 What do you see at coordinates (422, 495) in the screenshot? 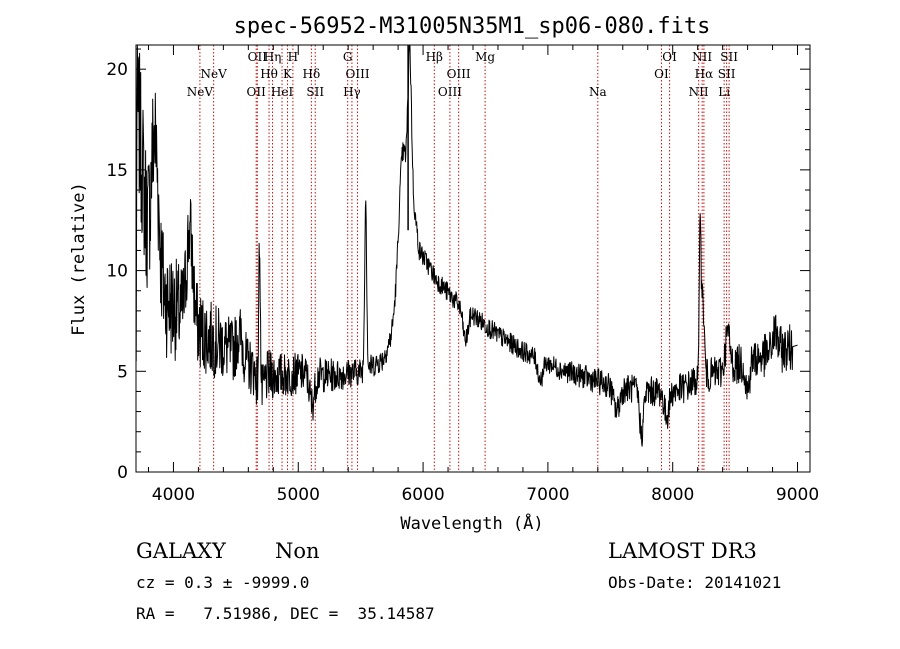
I see `x-tick-label: 6000` at bounding box center [422, 495].